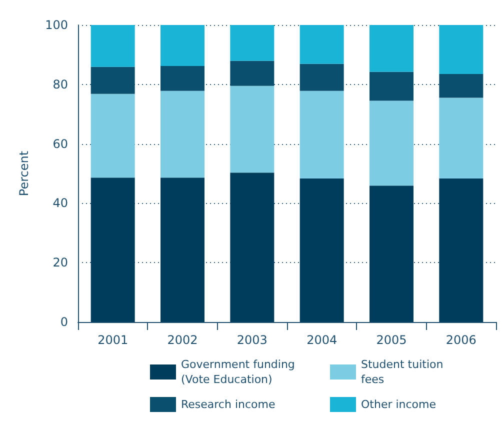 The image size is (502, 440). I want to click on y-tick-label: 80, so click(60, 84).